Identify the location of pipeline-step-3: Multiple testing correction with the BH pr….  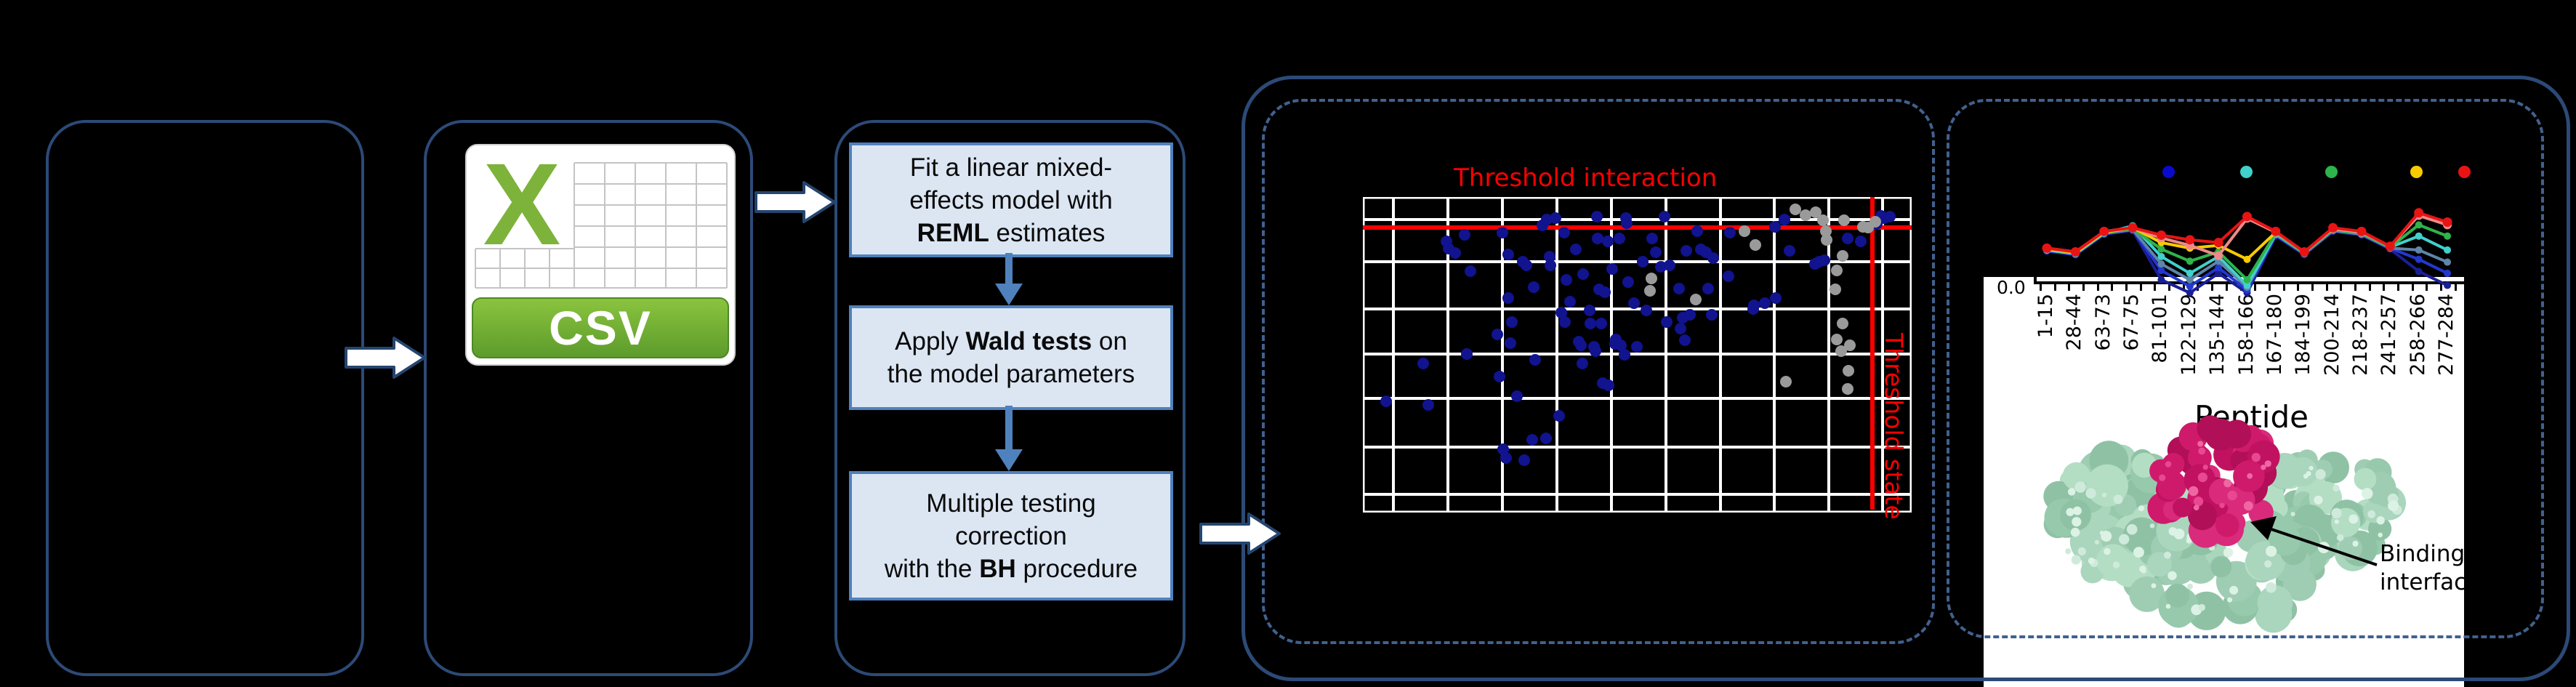
(1011, 535).